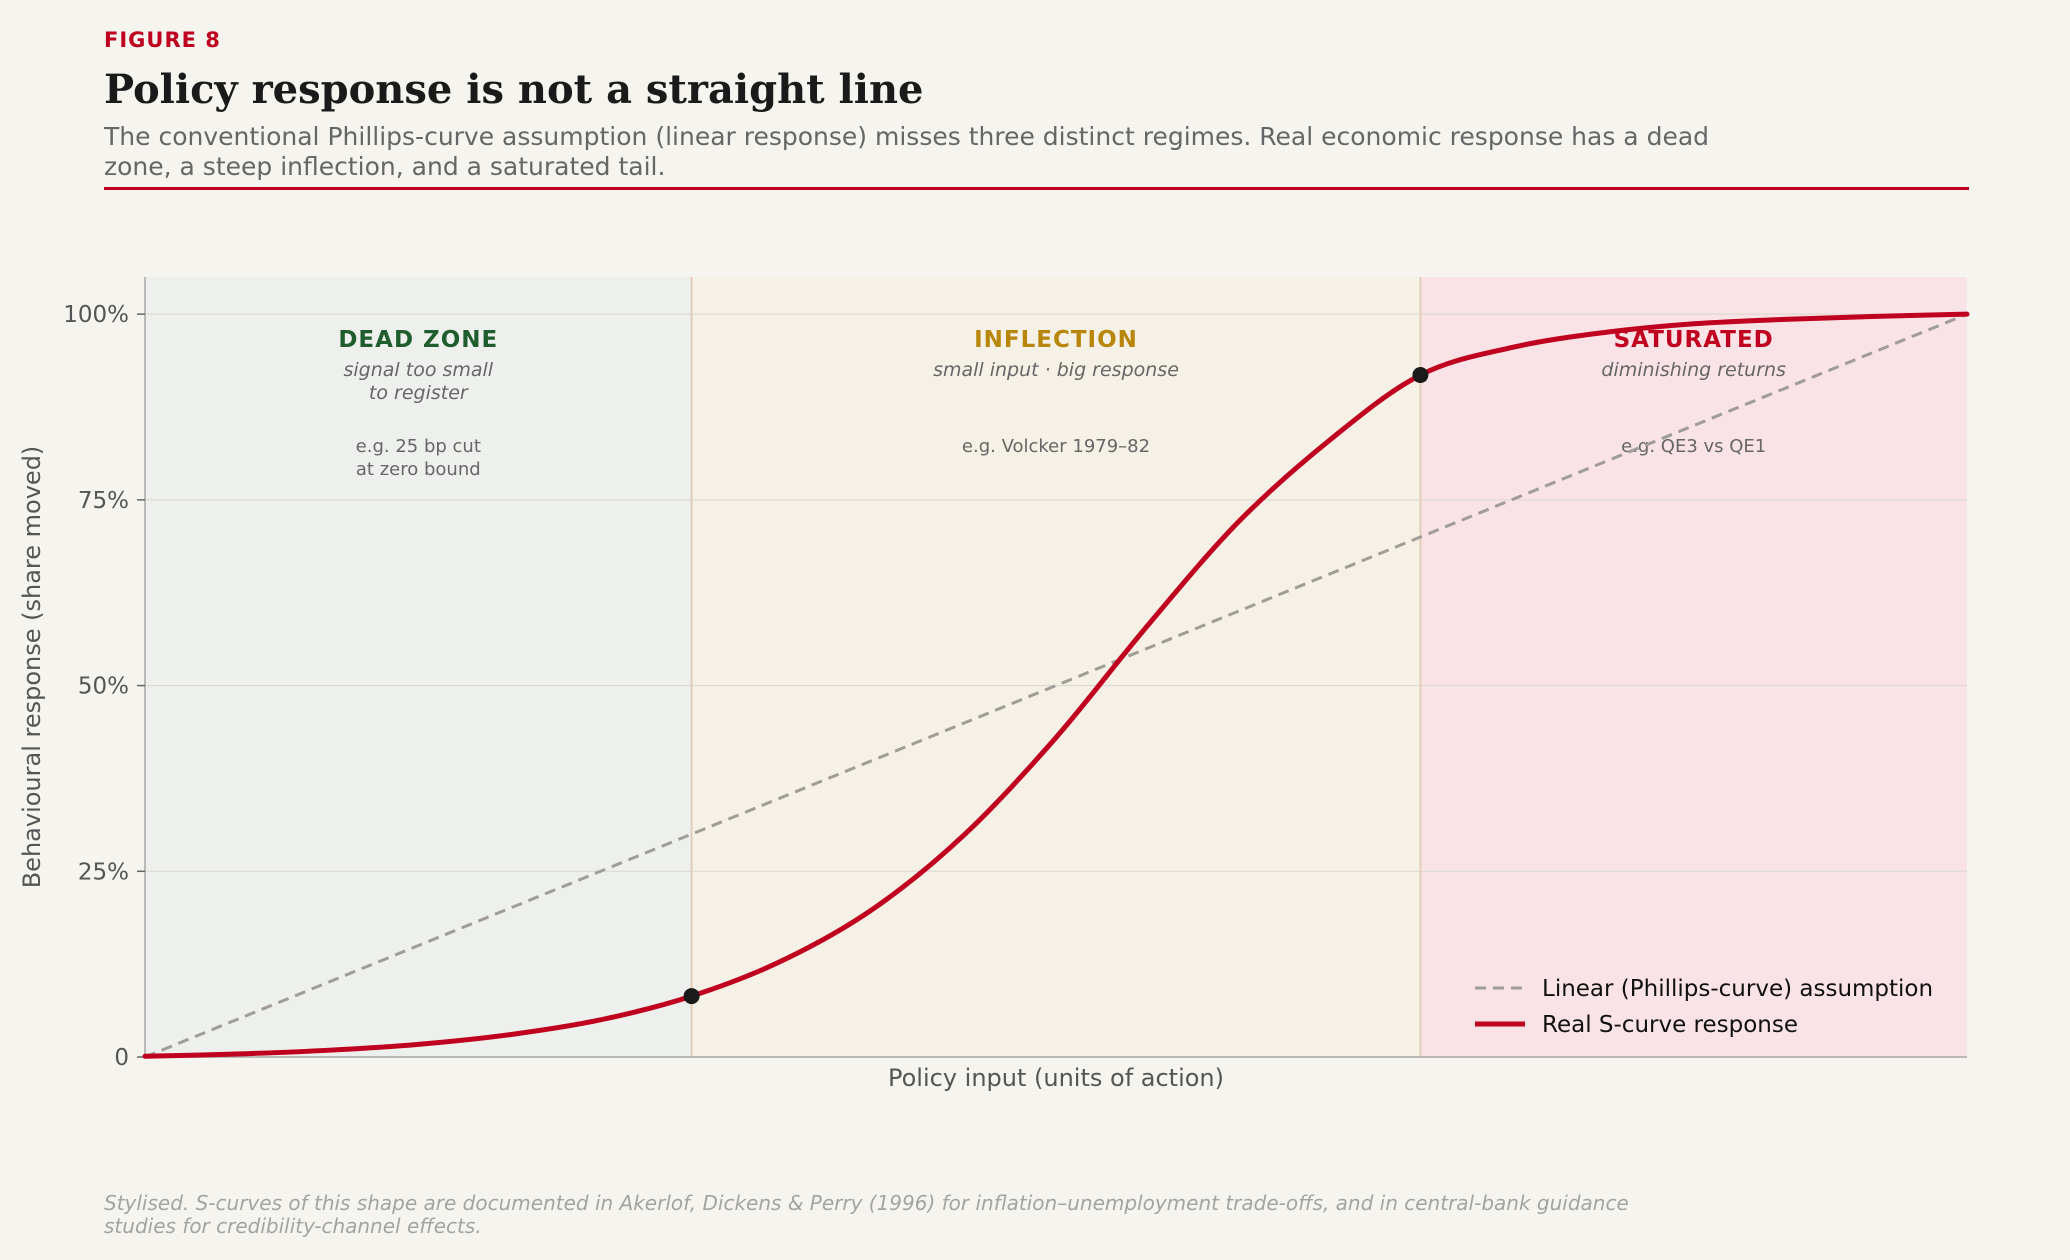 The image size is (2070, 1260). I want to click on region-example: at zero bound, so click(418, 469).